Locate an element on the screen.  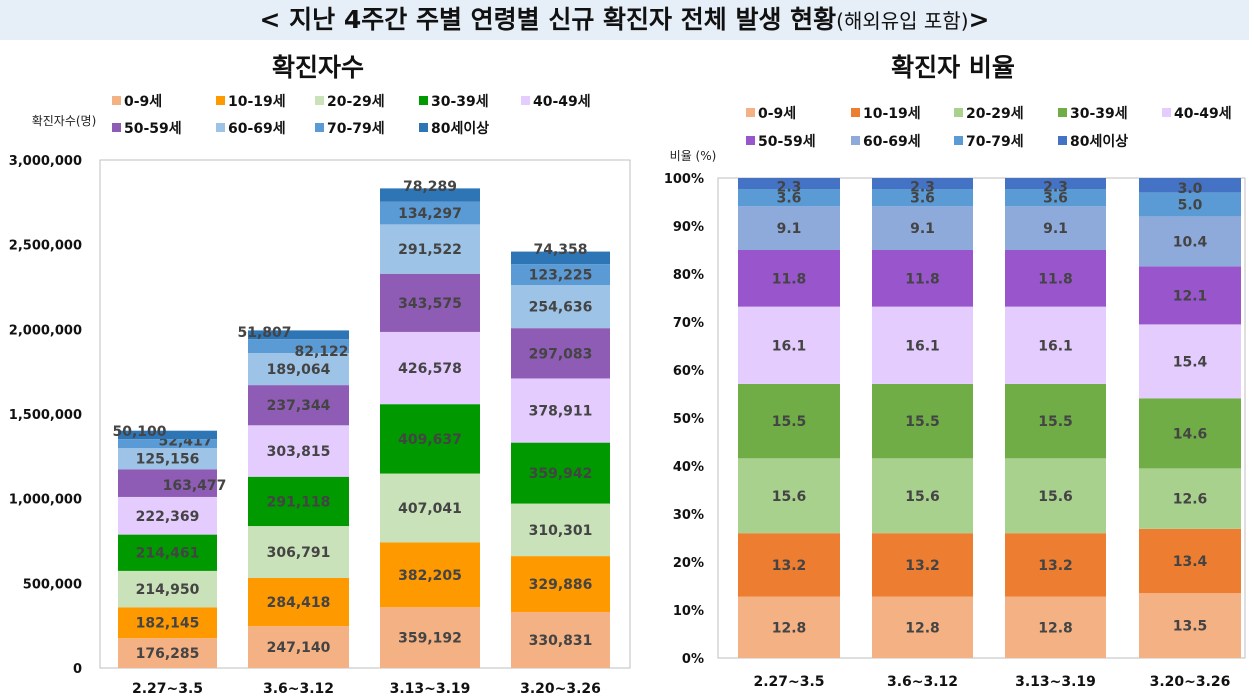
data-label: 12.1 is located at coordinates (1190, 296).